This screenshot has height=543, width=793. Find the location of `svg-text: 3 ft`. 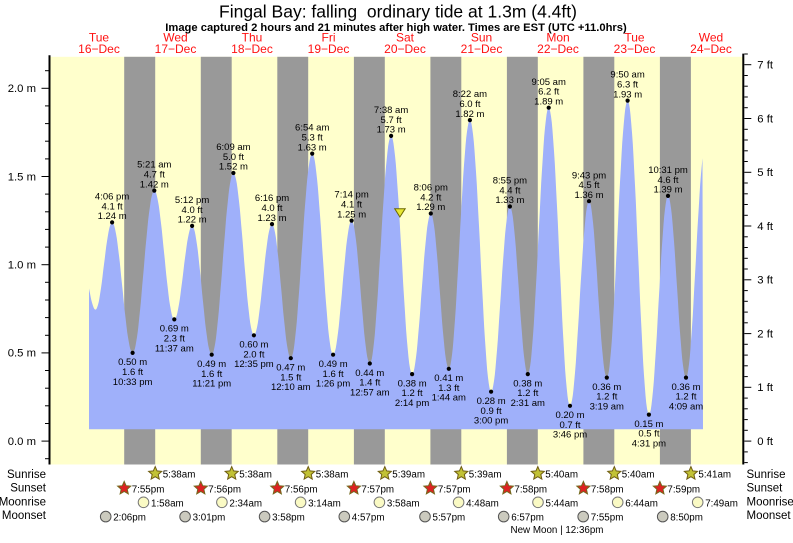

svg-text: 3 ft is located at coordinates (765, 281).